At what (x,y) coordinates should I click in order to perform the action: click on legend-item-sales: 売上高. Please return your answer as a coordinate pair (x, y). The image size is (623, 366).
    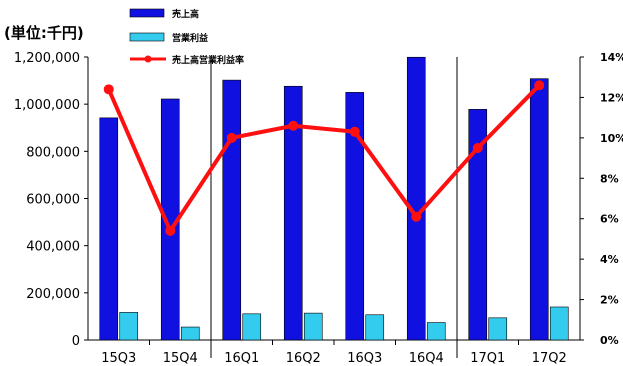
    Looking at the image, I should click on (163, 13).